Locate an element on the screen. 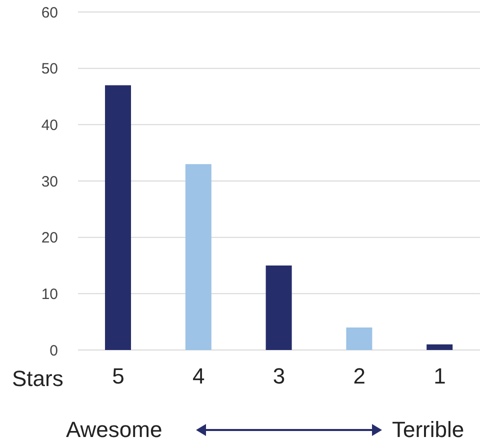  y-tick-label: 0 is located at coordinates (54, 351).